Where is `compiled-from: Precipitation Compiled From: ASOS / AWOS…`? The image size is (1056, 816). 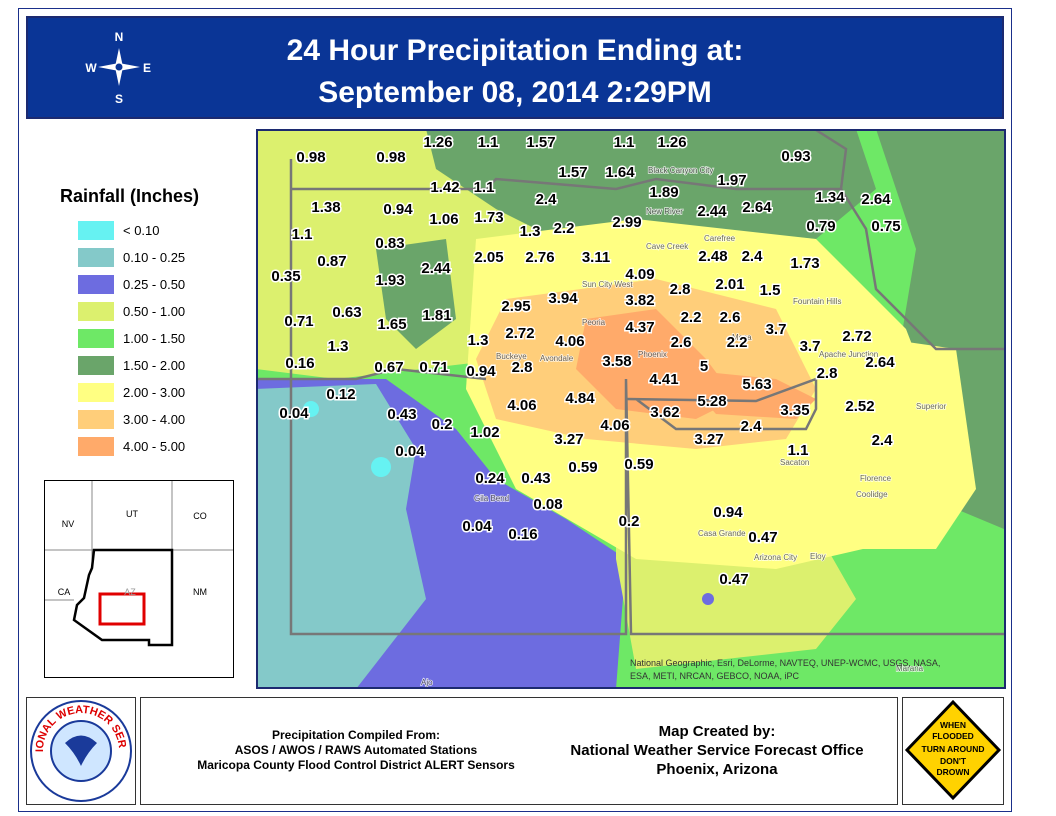
compiled-from: Precipitation Compiled From: ASOS / AWOS… is located at coordinates (356, 750).